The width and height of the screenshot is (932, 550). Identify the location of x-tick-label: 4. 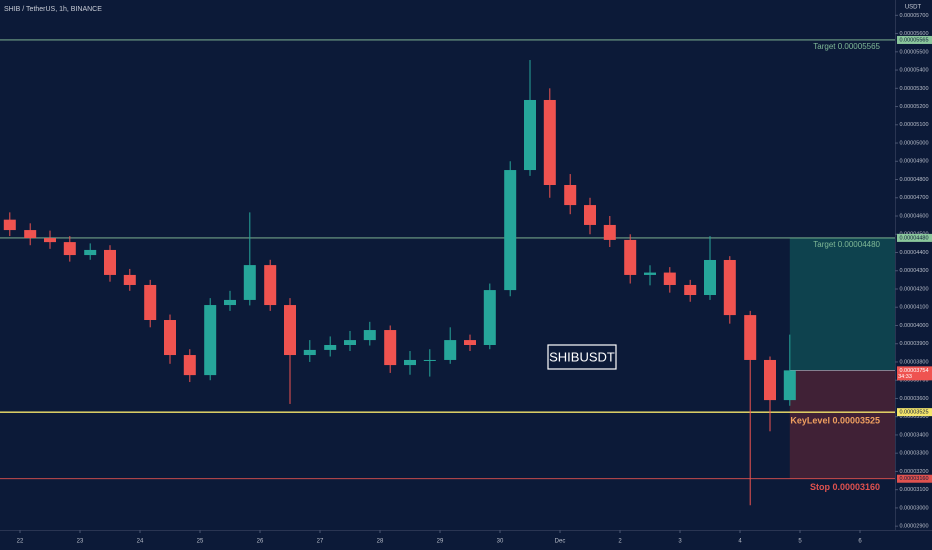
(740, 542).